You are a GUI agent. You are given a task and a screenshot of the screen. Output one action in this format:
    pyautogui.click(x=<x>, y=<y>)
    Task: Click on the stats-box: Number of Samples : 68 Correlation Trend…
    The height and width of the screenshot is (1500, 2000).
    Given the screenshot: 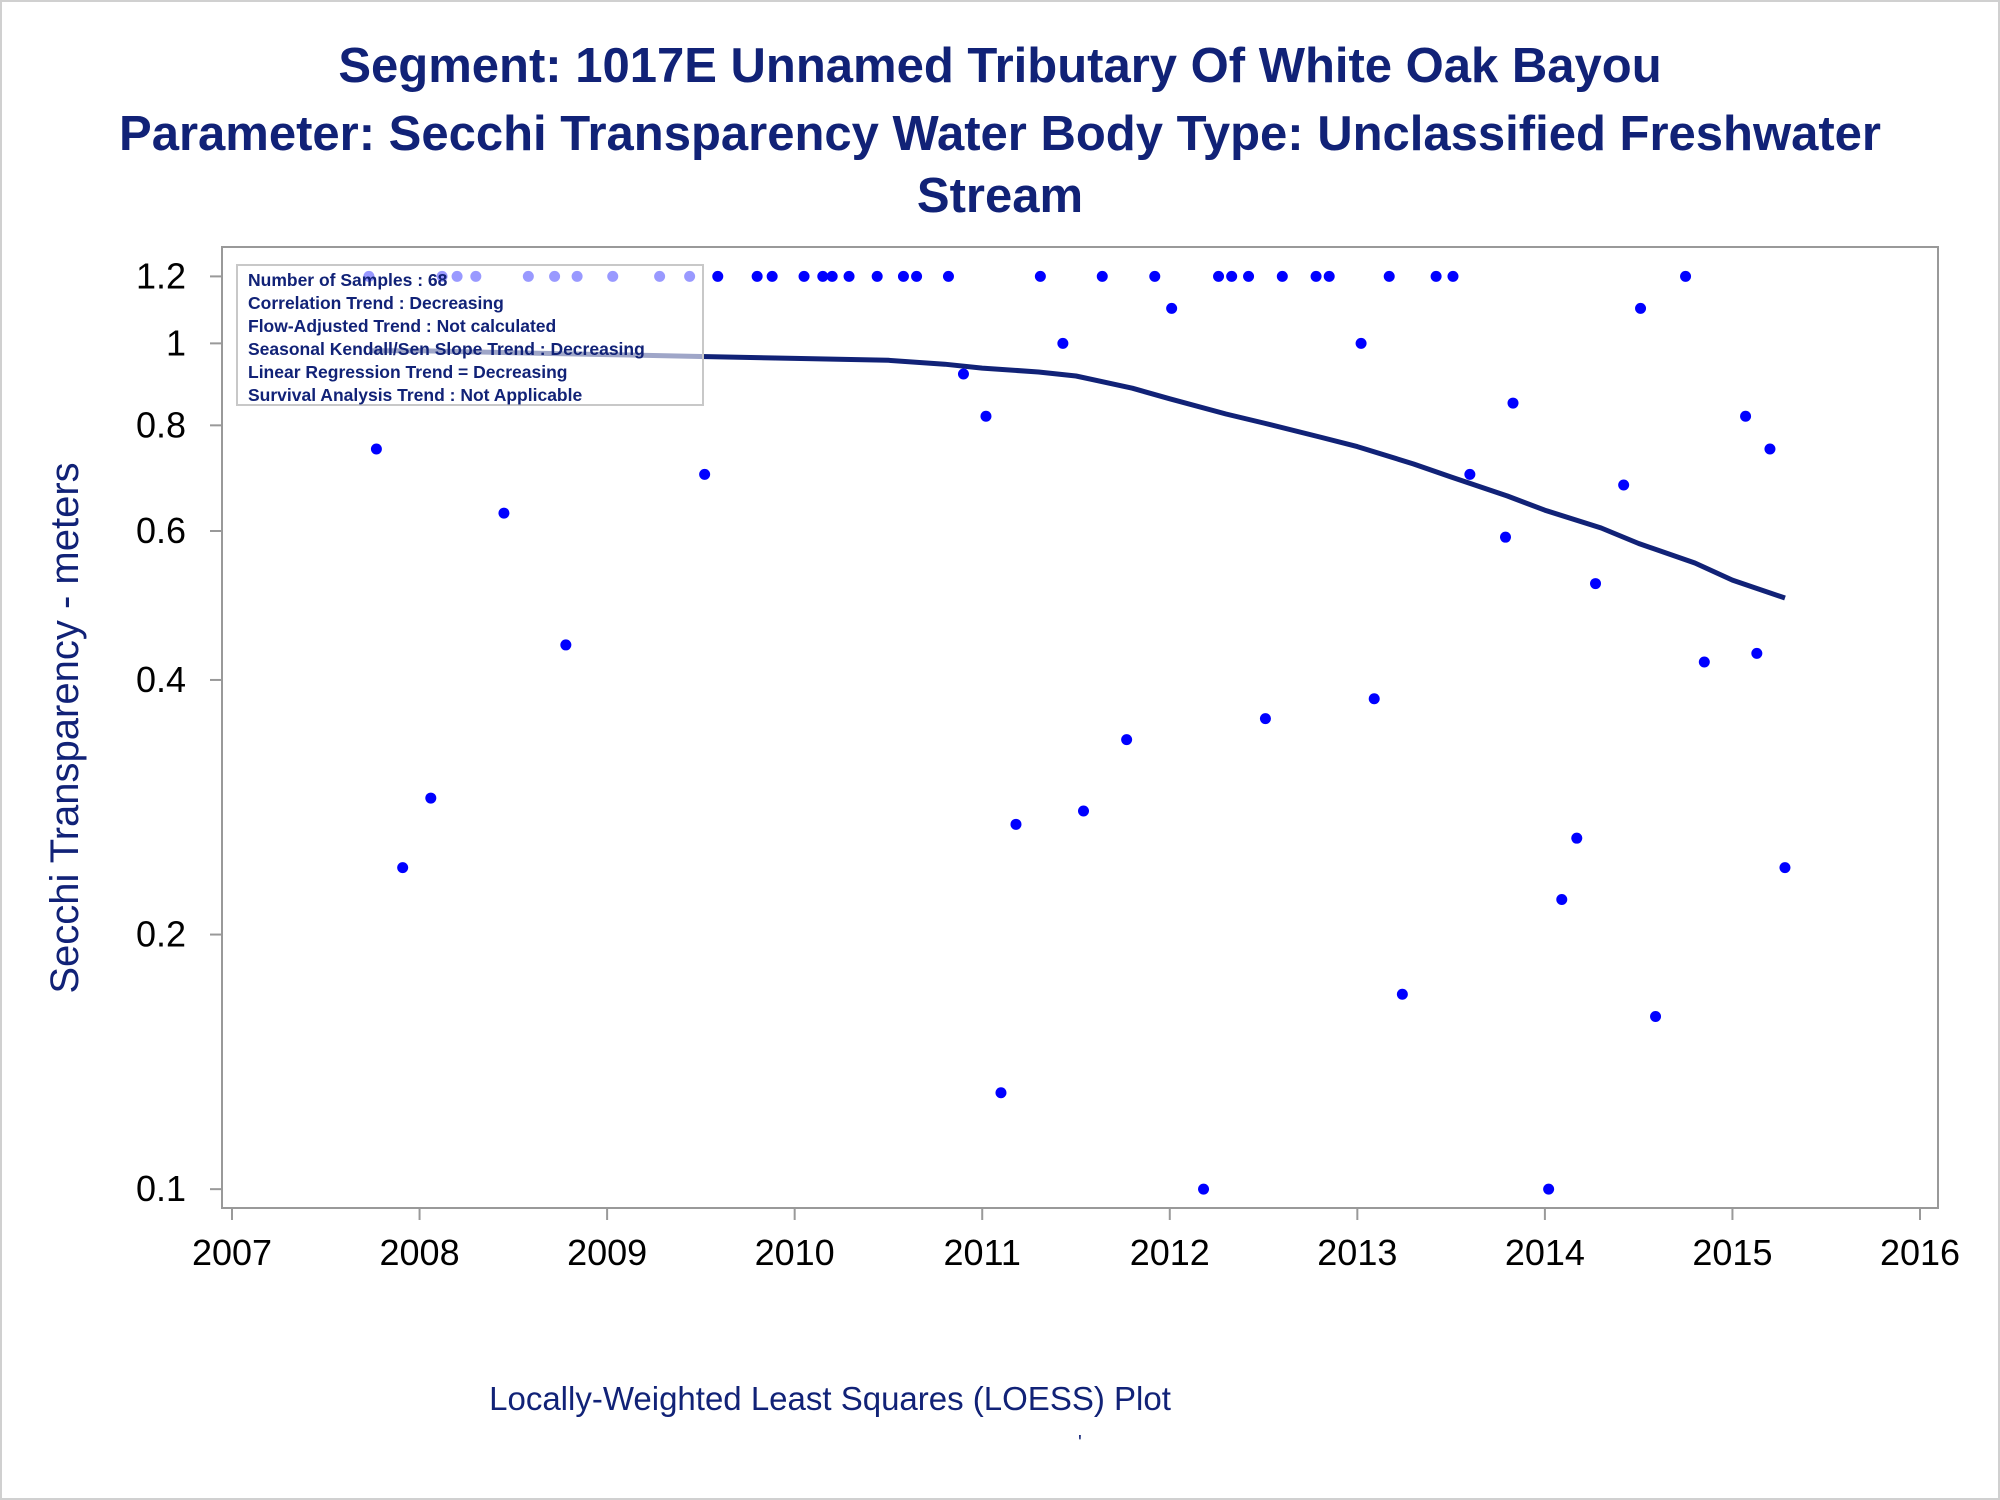 What is the action you would take?
    pyautogui.click(x=470, y=335)
    